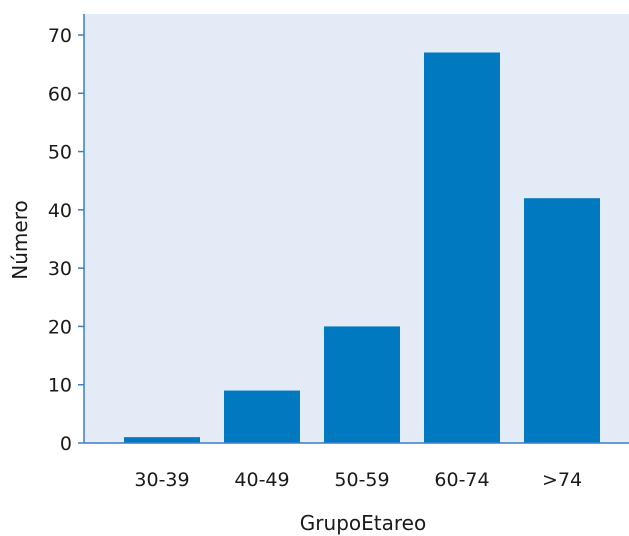  Describe the element at coordinates (60, 269) in the screenshot. I see `y-tick-label: 30` at that location.